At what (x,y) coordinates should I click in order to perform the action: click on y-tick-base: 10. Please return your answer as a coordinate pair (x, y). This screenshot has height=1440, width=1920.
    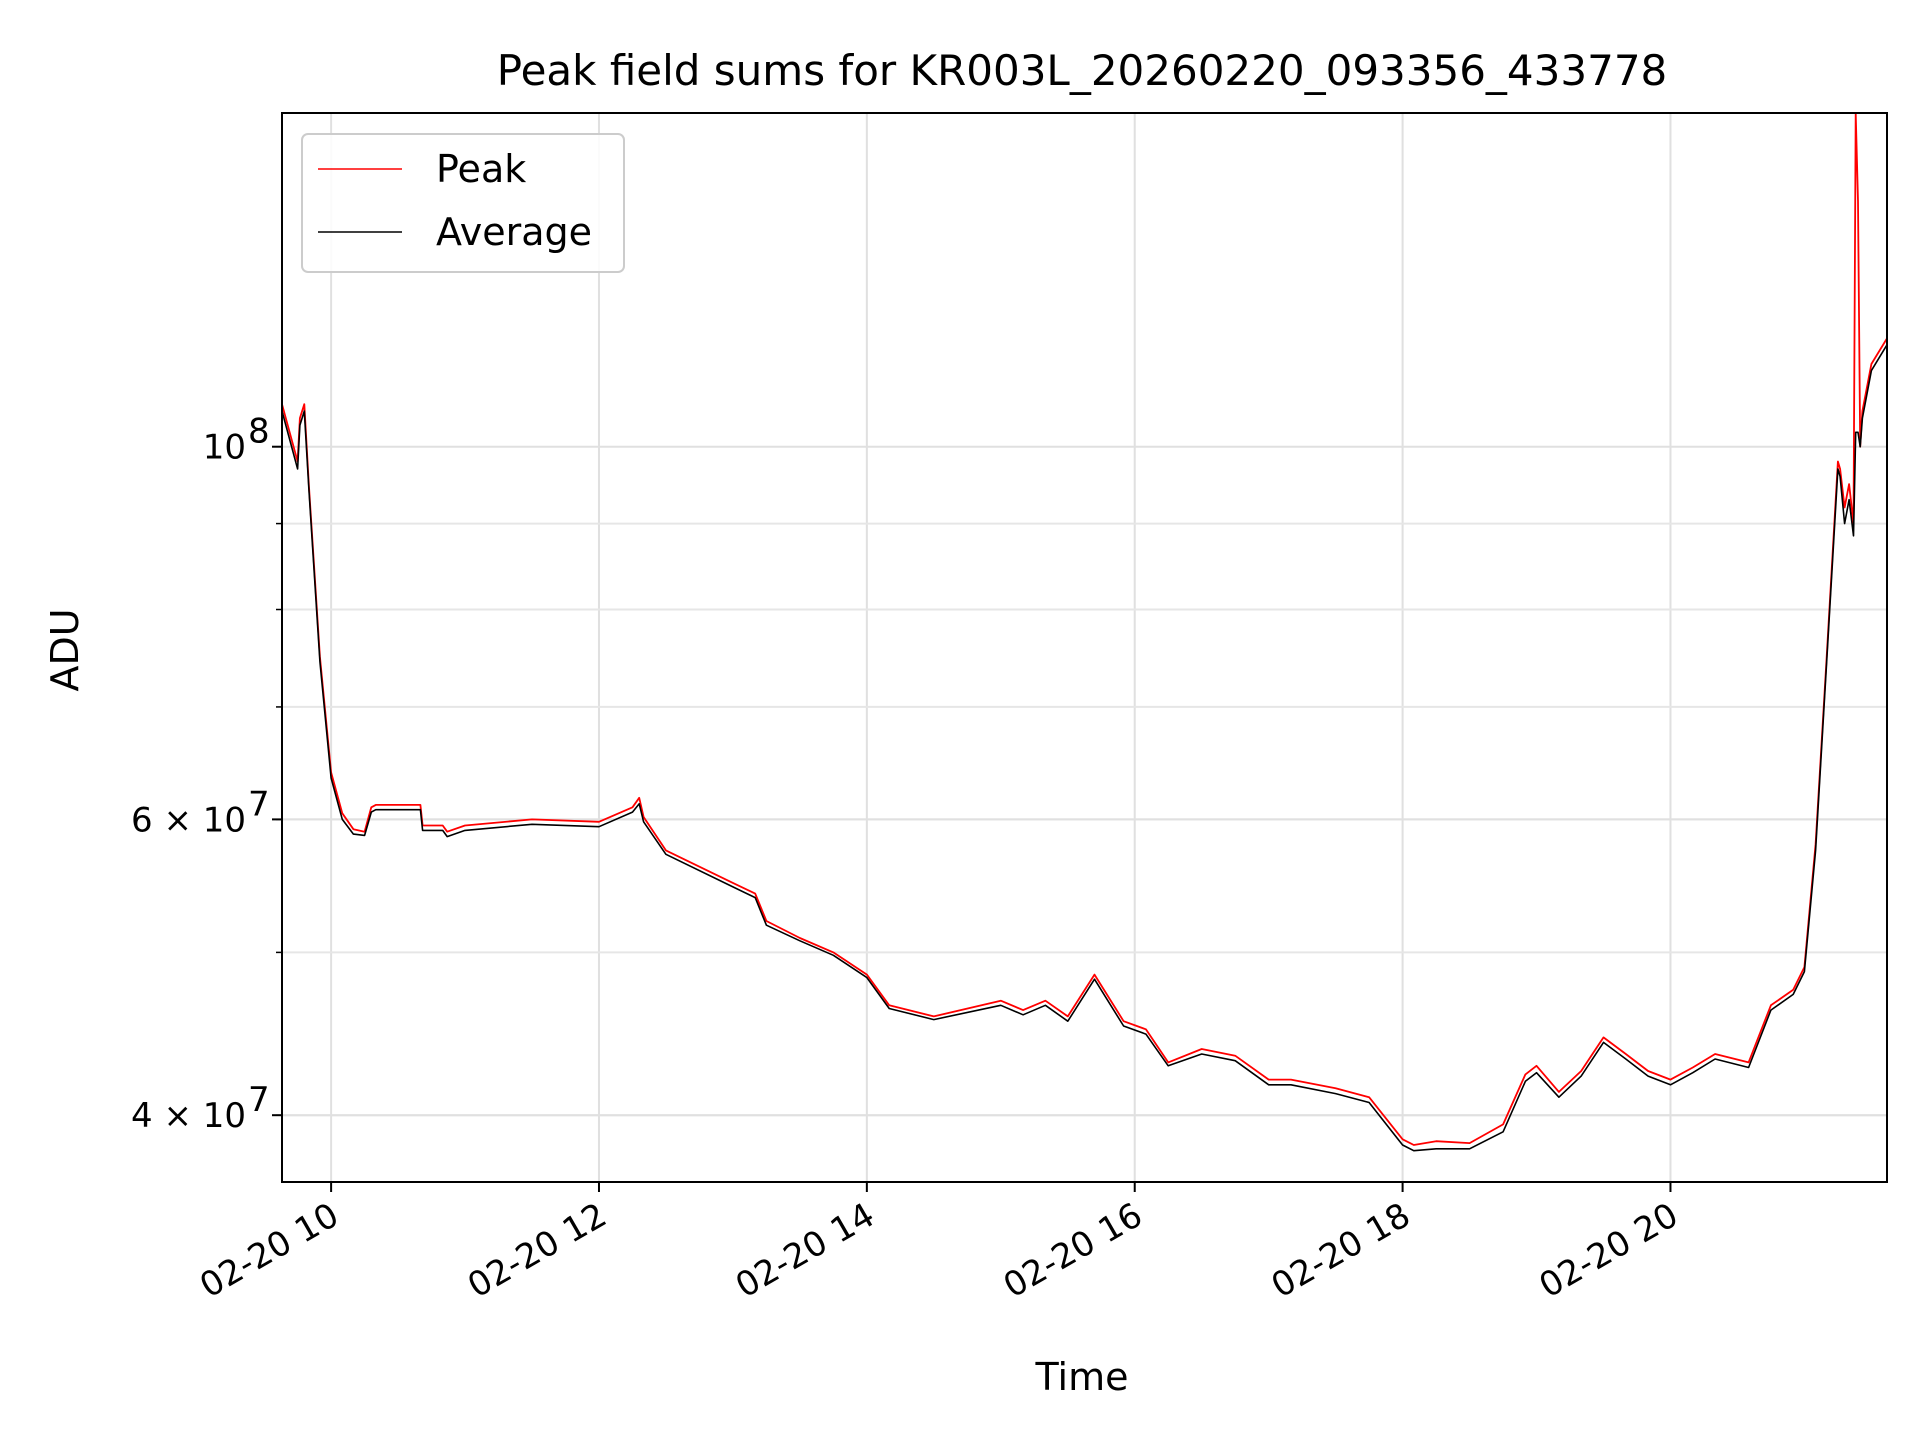
    Looking at the image, I should click on (224, 448).